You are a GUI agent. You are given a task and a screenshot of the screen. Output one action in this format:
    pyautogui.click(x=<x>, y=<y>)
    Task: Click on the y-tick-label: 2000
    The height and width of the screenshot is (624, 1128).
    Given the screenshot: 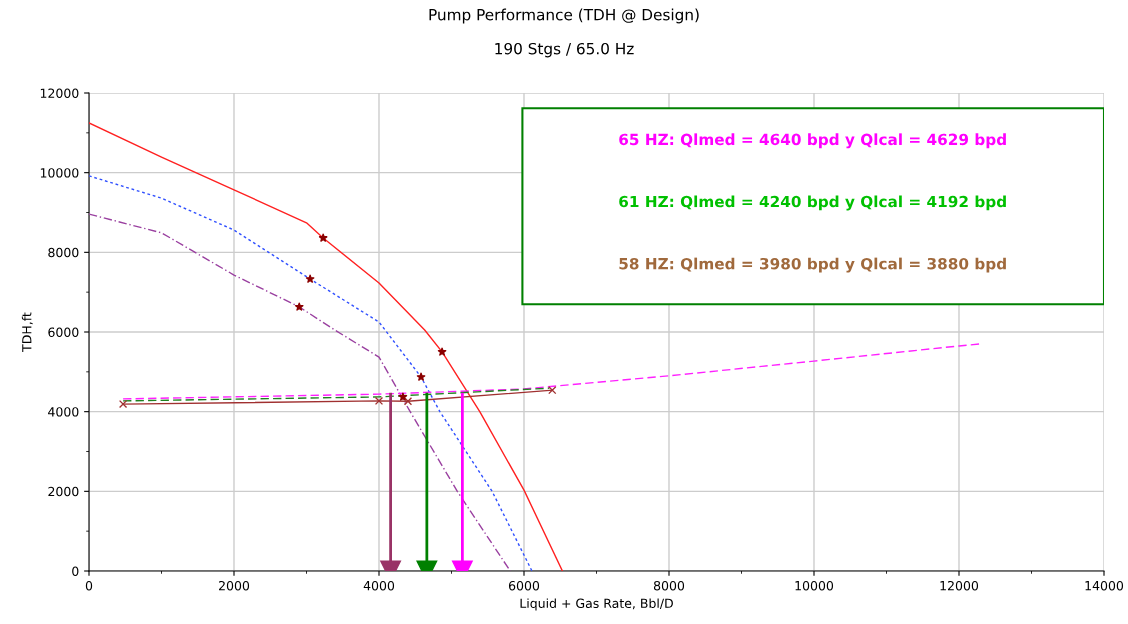 What is the action you would take?
    pyautogui.click(x=63, y=491)
    